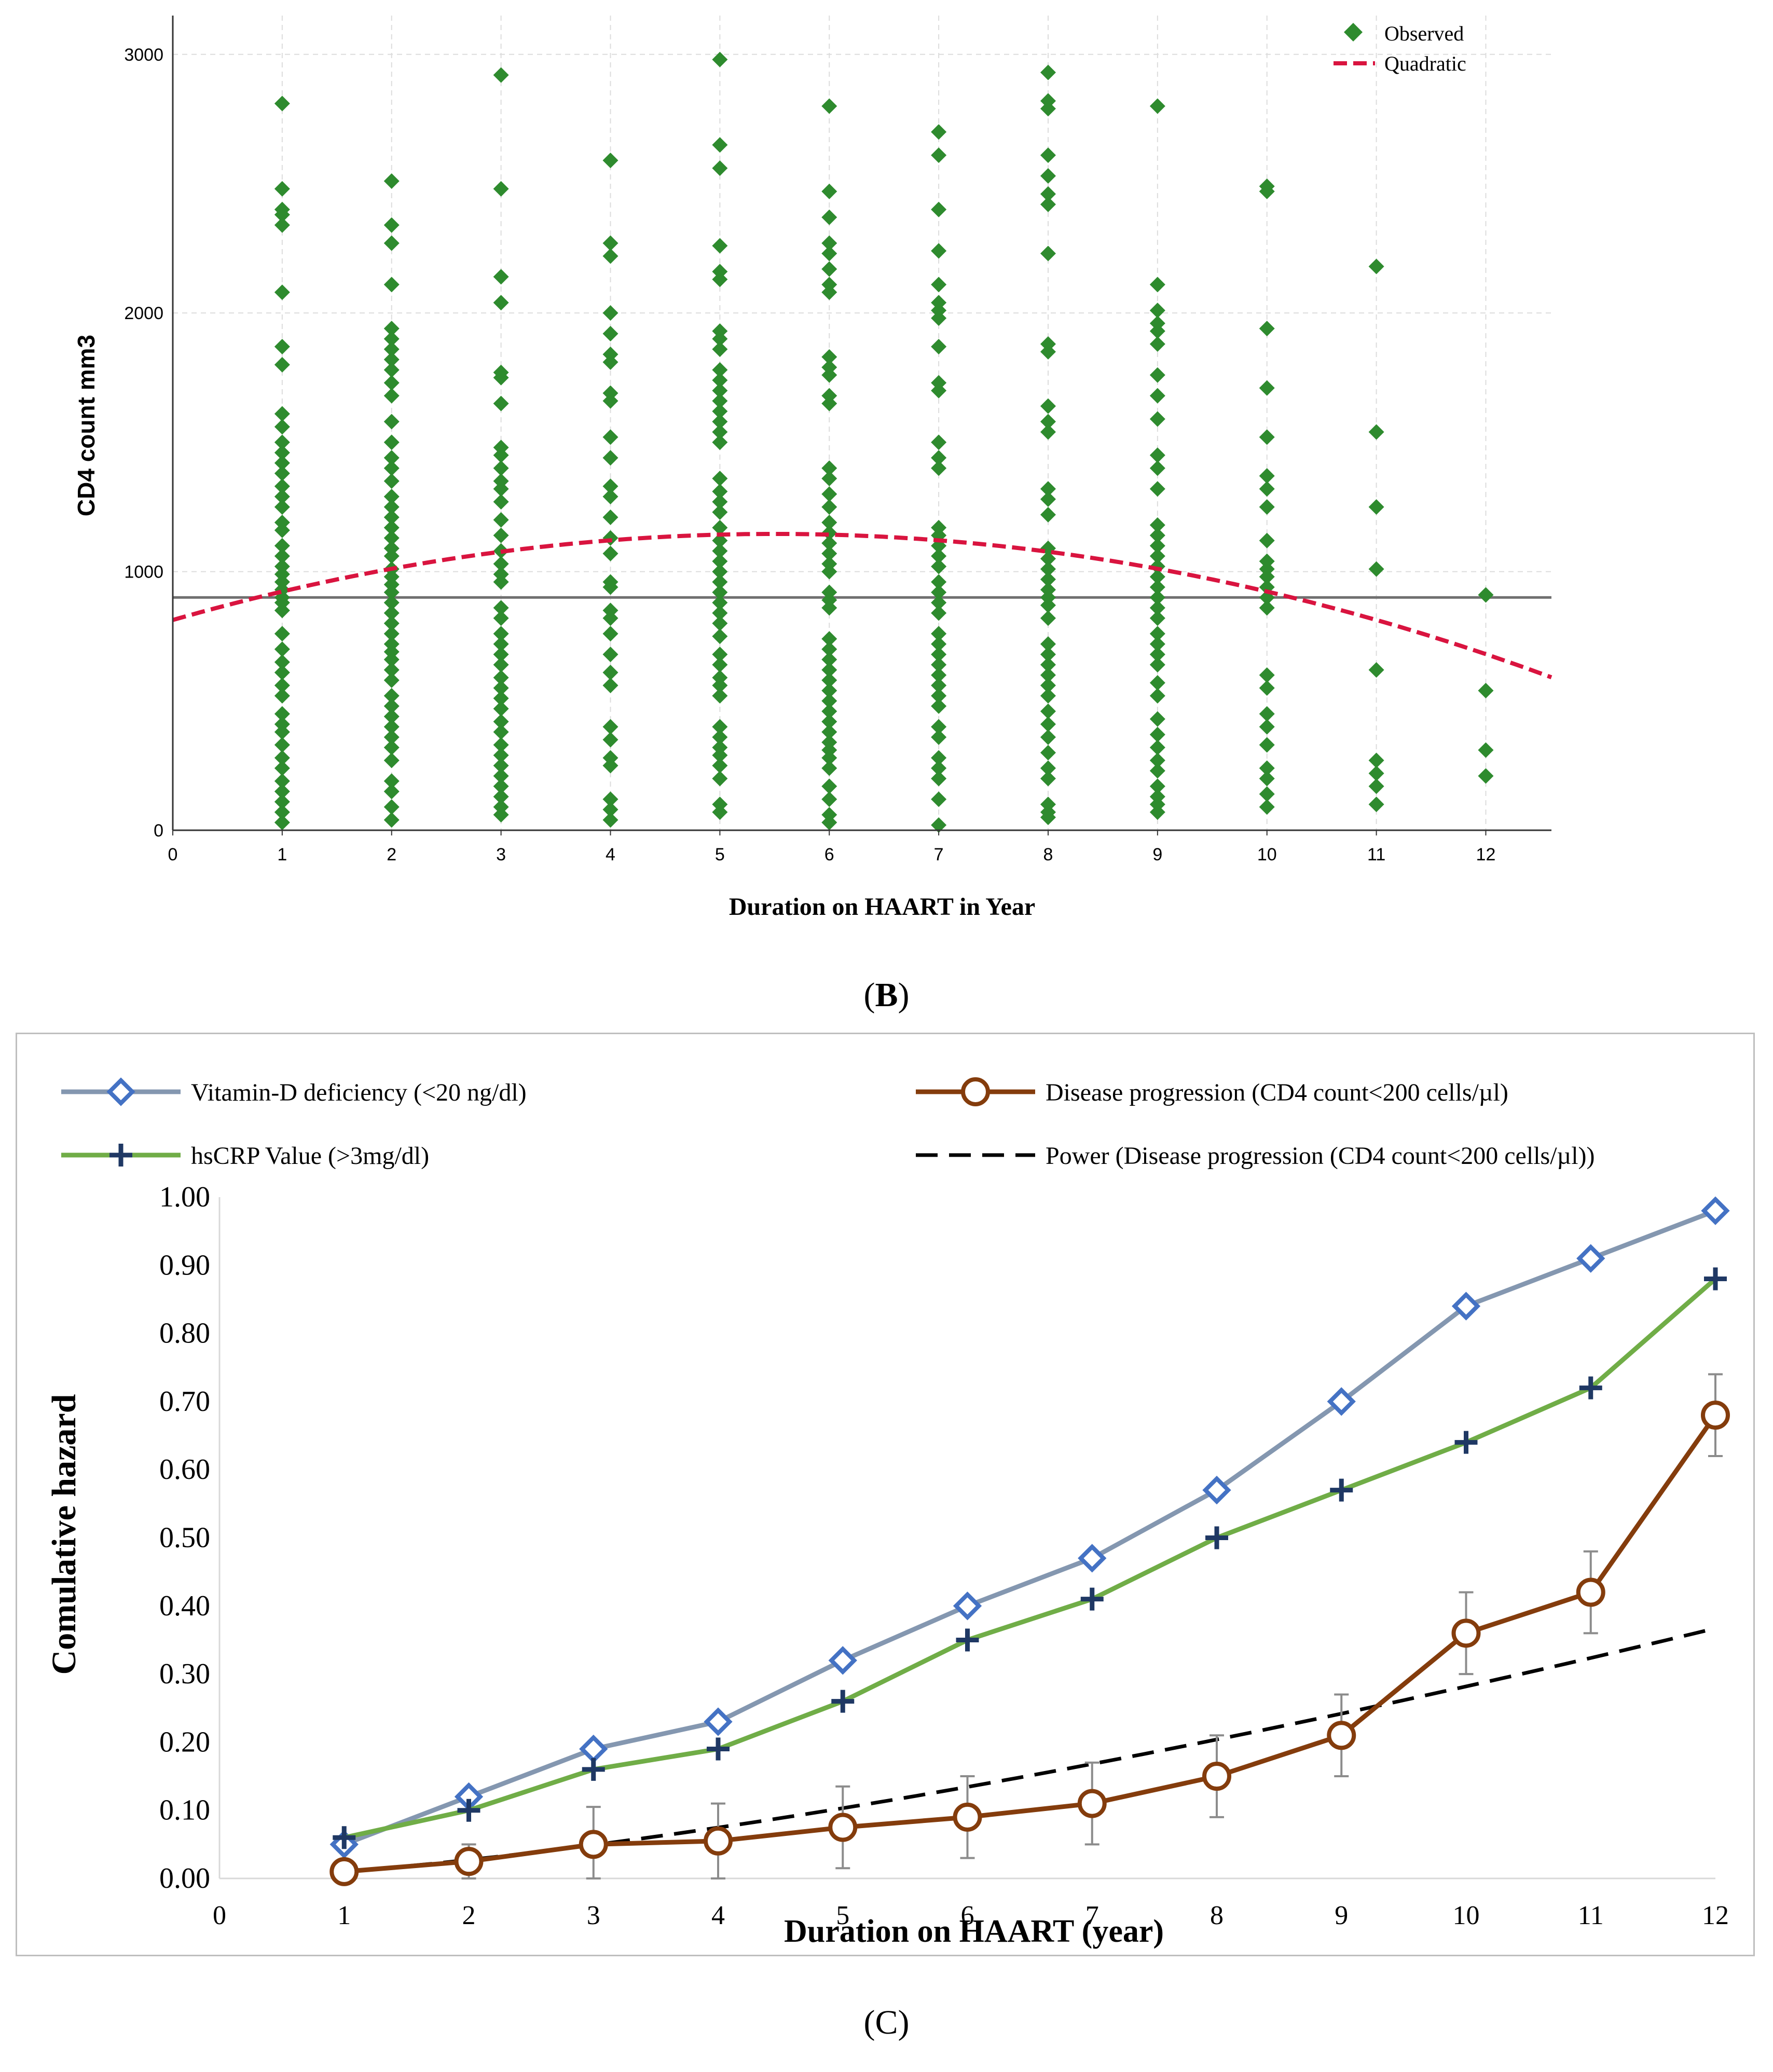 Image resolution: width=1773 pixels, height=2072 pixels. I want to click on chart-b-x-tick-label: 8, so click(1048, 855).